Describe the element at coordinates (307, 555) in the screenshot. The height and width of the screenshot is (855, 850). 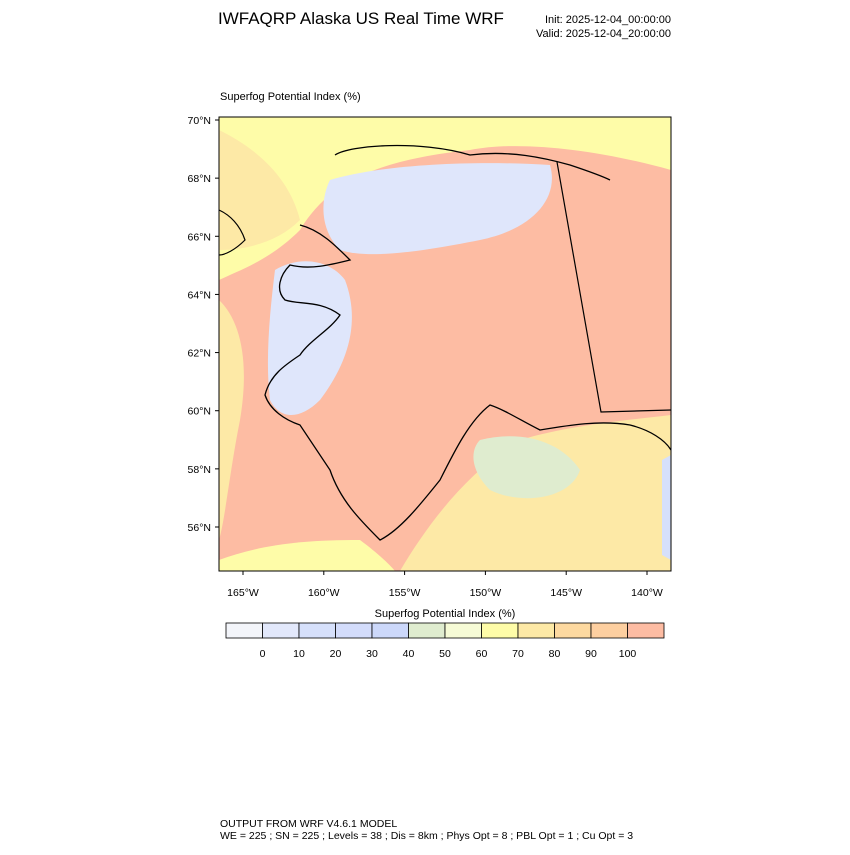
I see `field-yellow-south` at that location.